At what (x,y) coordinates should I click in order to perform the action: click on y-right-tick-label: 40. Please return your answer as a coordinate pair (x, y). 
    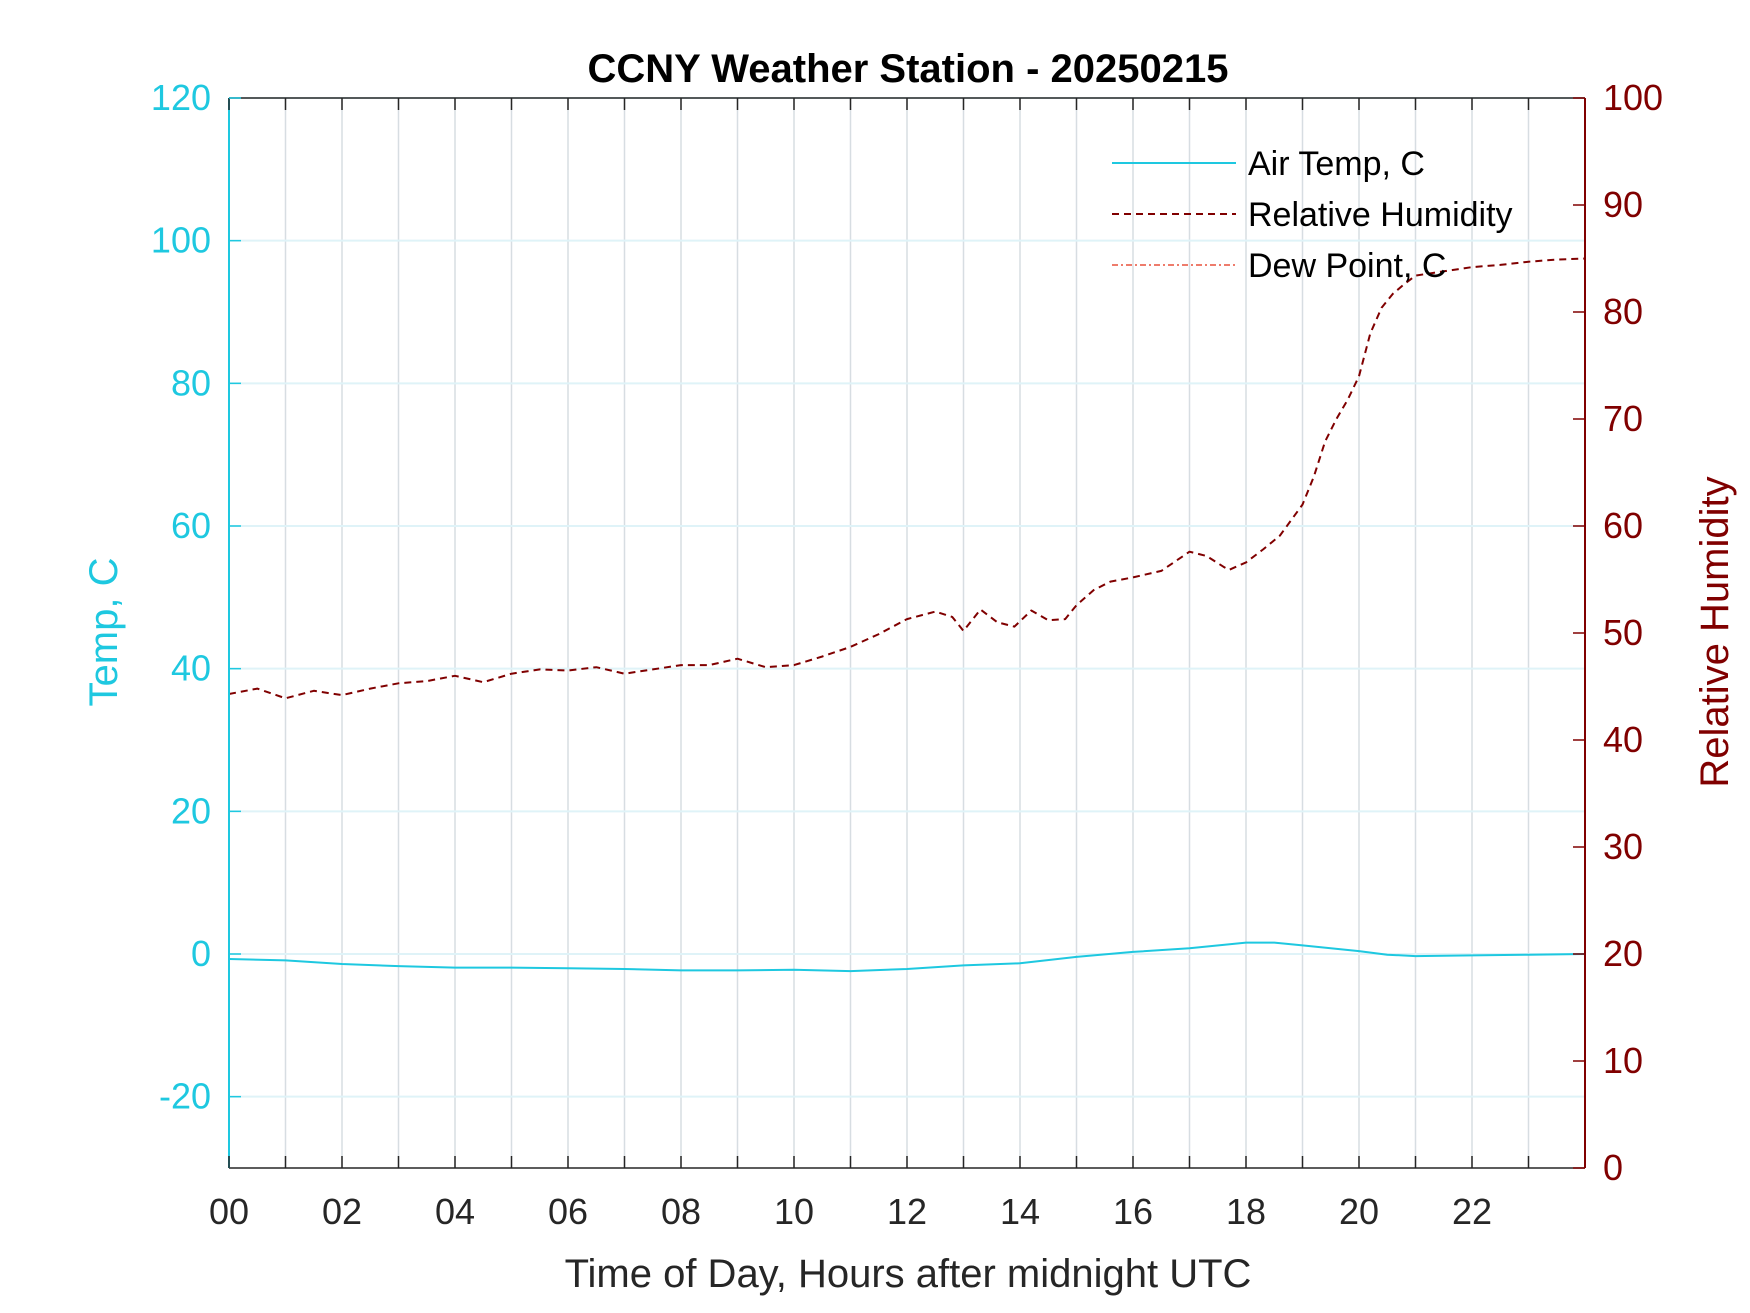
    Looking at the image, I should click on (1623, 739).